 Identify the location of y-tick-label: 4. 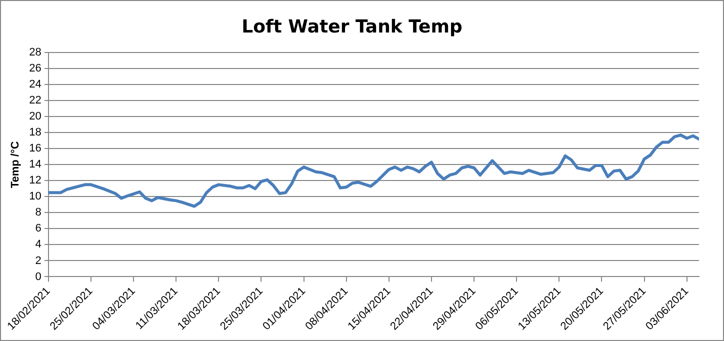
(38, 244).